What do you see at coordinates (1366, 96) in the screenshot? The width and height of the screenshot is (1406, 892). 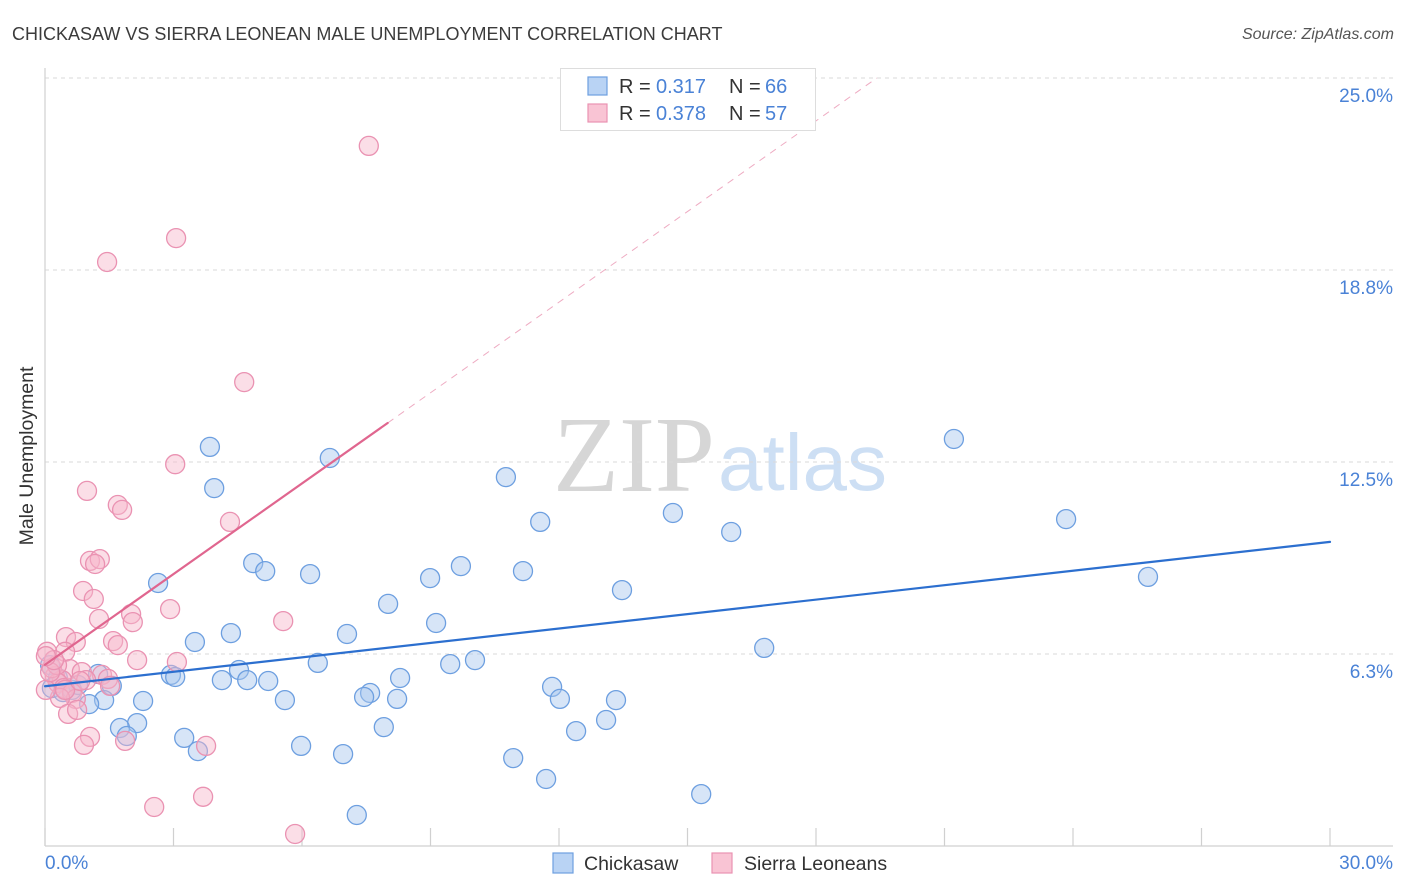 I see `y-tick-label: 25.0%` at bounding box center [1366, 96].